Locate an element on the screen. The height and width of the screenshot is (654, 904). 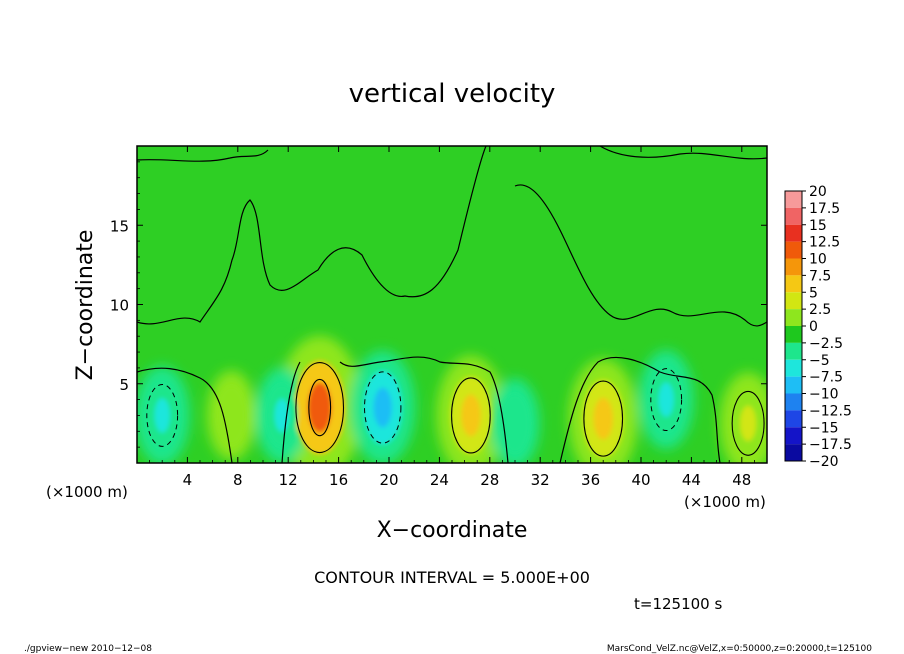
x-unit-left: (×1000 m) is located at coordinates (87, 492).